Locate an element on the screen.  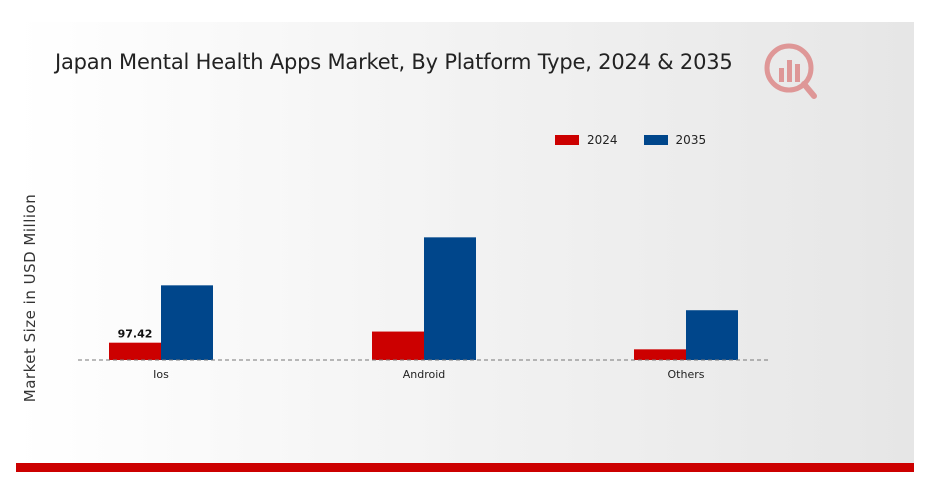
legend: 2024 2035 is located at coordinates (643, 140).